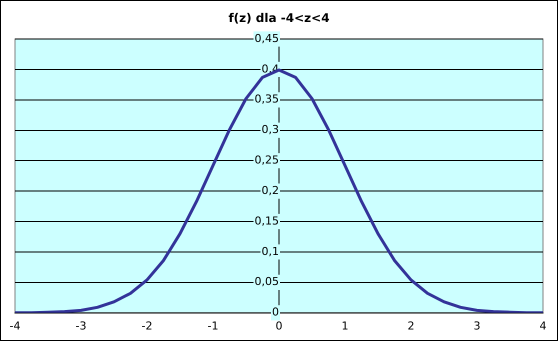 Image resolution: width=558 pixels, height=341 pixels. Describe the element at coordinates (477, 325) in the screenshot. I see `x-tick-label: 3` at that location.